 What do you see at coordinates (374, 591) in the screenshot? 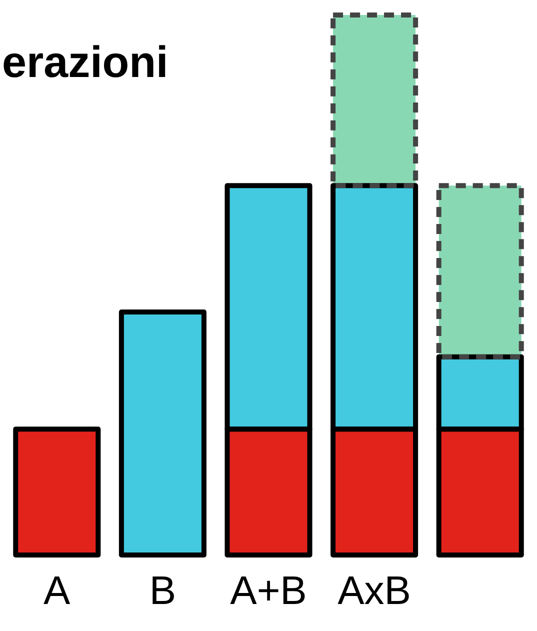
I see `x-tick-label: AxB` at bounding box center [374, 591].